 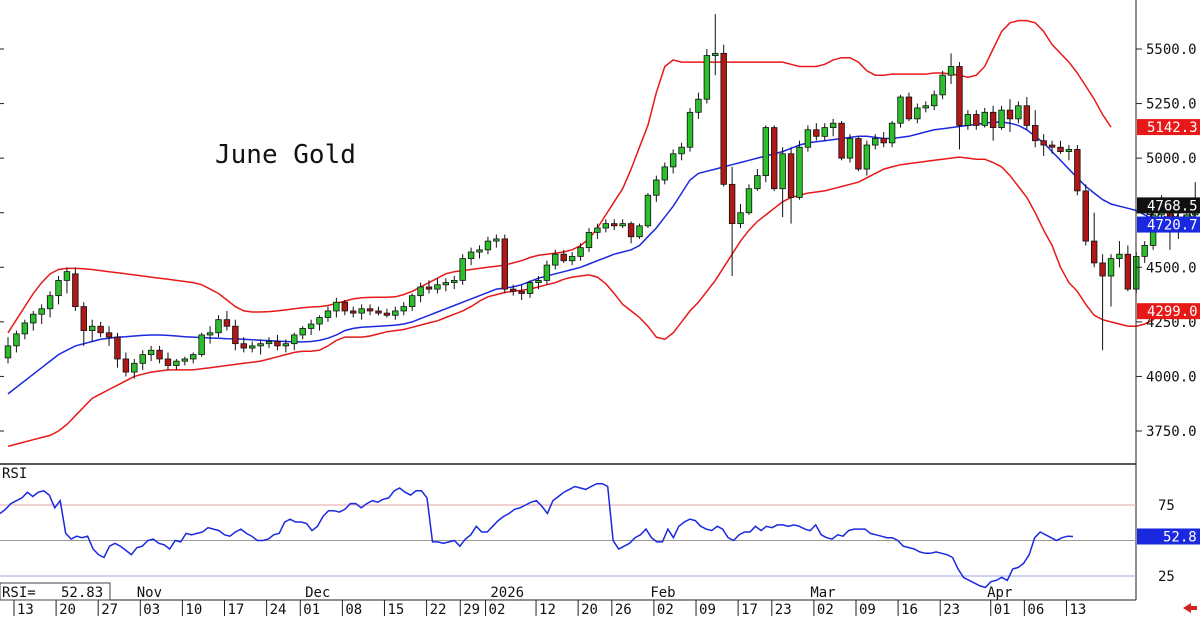 I want to click on rsi-tick-label: 25, so click(x=1166, y=577).